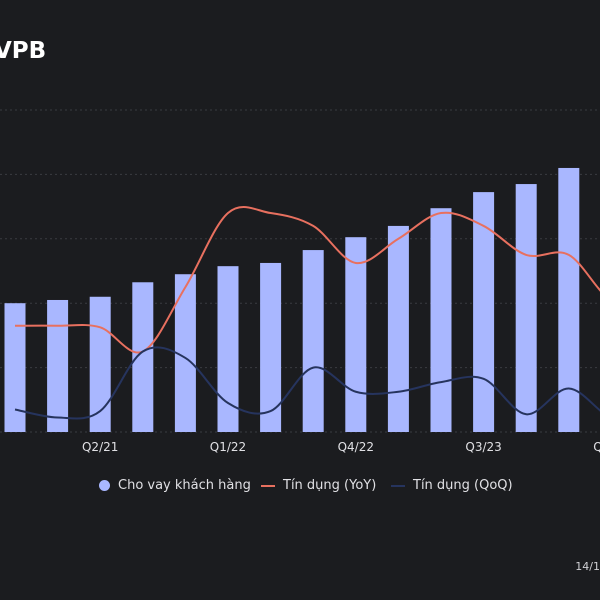  What do you see at coordinates (23, 51) in the screenshot?
I see `chart-title: VPB` at bounding box center [23, 51].